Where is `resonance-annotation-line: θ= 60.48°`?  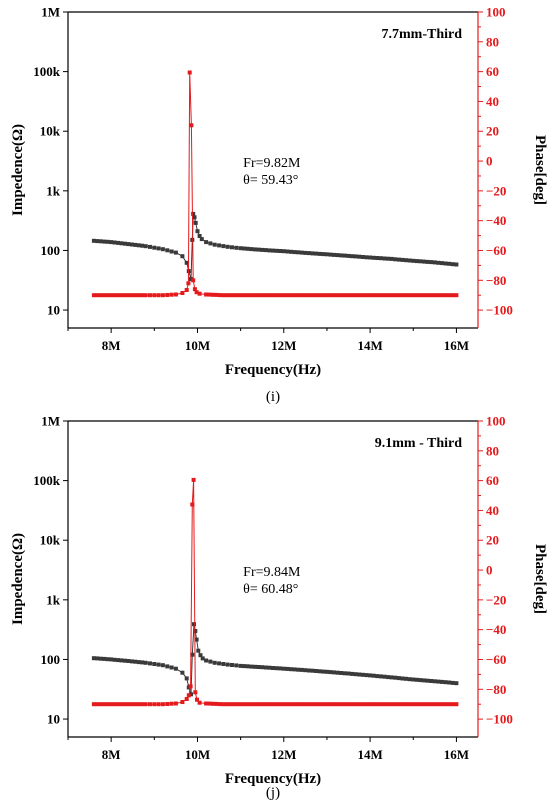
resonance-annotation-line: θ= 60.48° is located at coordinates (270, 589).